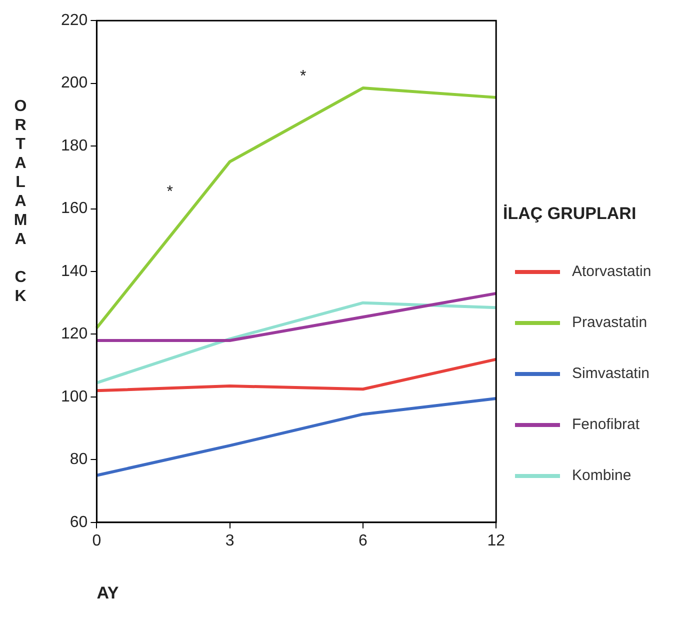 The width and height of the screenshot is (682, 618). I want to click on y-tick-label: 100, so click(74, 397).